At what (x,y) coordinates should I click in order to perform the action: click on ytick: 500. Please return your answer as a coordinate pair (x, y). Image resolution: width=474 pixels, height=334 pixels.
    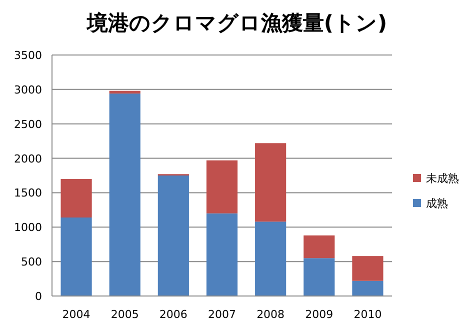
    Looking at the image, I should click on (31, 262).